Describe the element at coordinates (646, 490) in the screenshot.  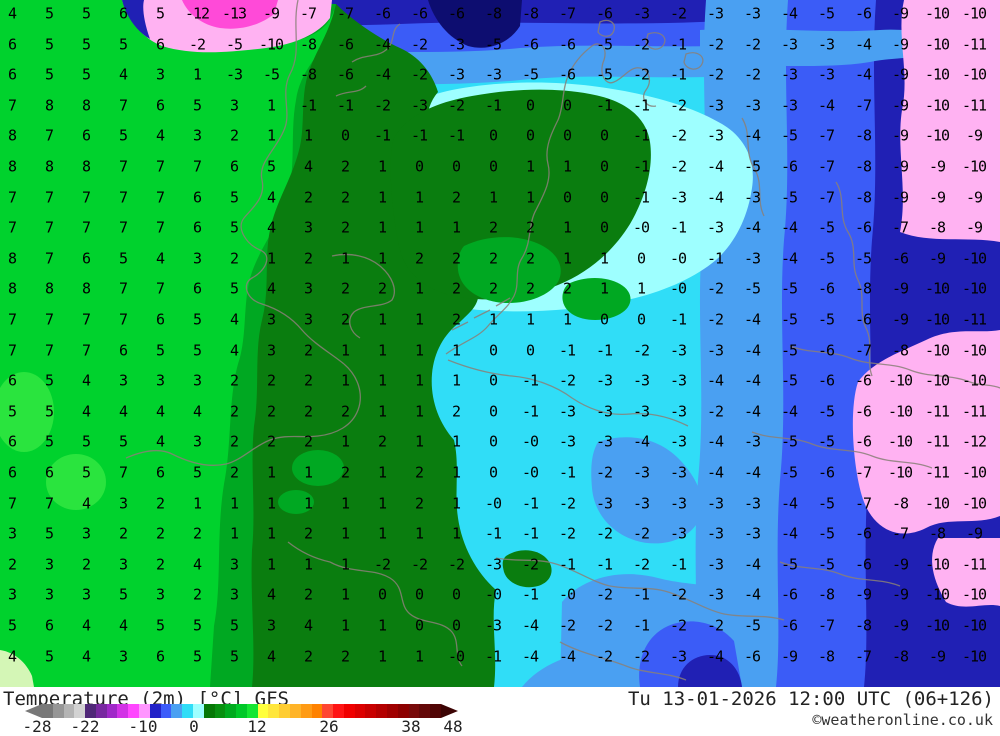
I see `region-midblue-pocket` at that location.